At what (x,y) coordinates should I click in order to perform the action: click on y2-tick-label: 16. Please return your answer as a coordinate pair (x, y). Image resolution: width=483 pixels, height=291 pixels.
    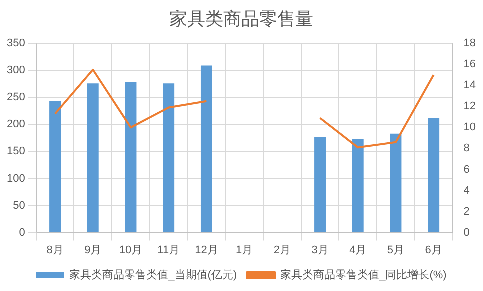
    Looking at the image, I should click on (470, 64).